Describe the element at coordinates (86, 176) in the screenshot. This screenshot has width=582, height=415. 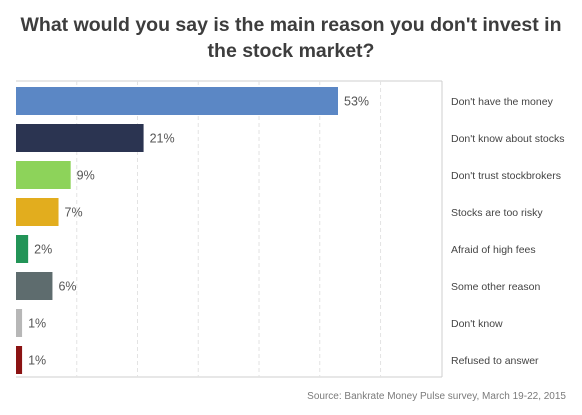
I see `value-label: 9%` at that location.